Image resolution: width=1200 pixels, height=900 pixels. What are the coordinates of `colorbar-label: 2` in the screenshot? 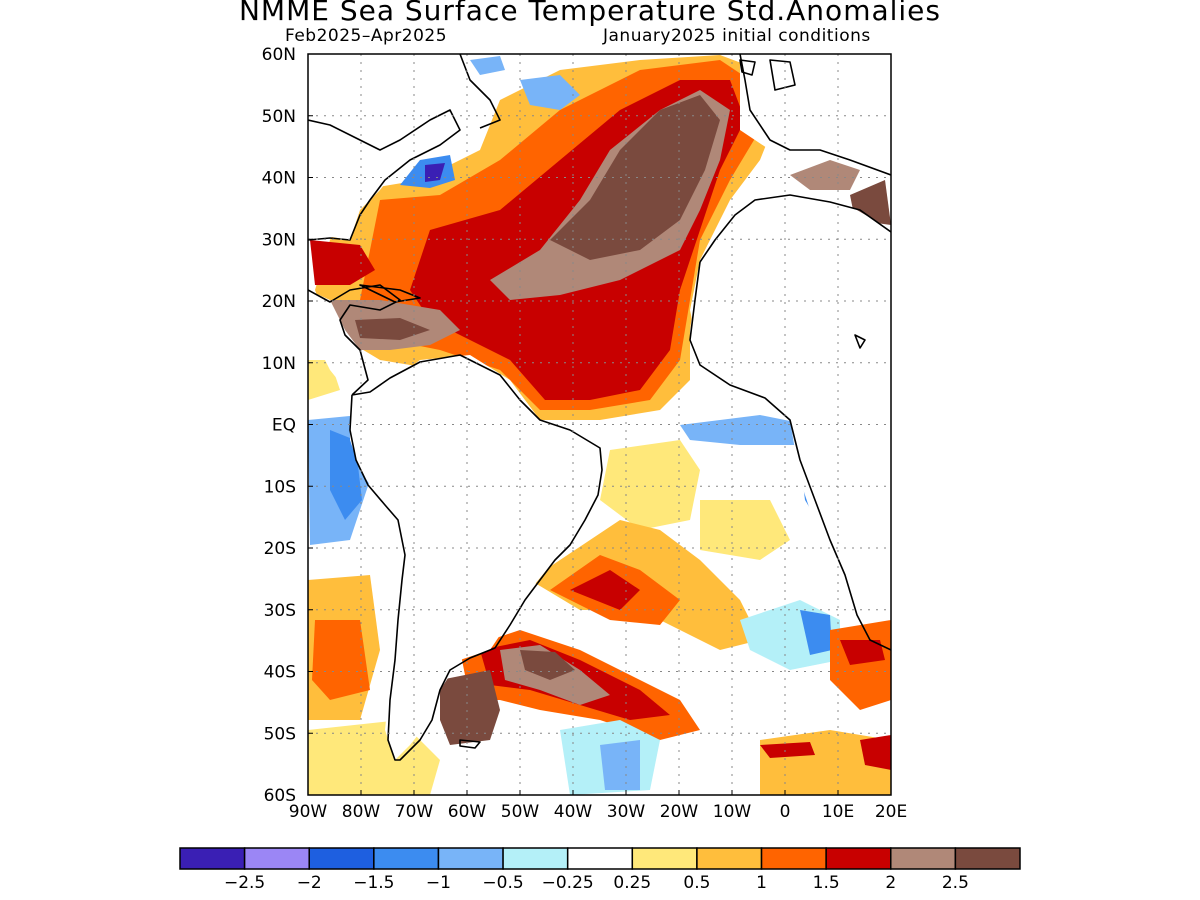 It's located at (890, 883).